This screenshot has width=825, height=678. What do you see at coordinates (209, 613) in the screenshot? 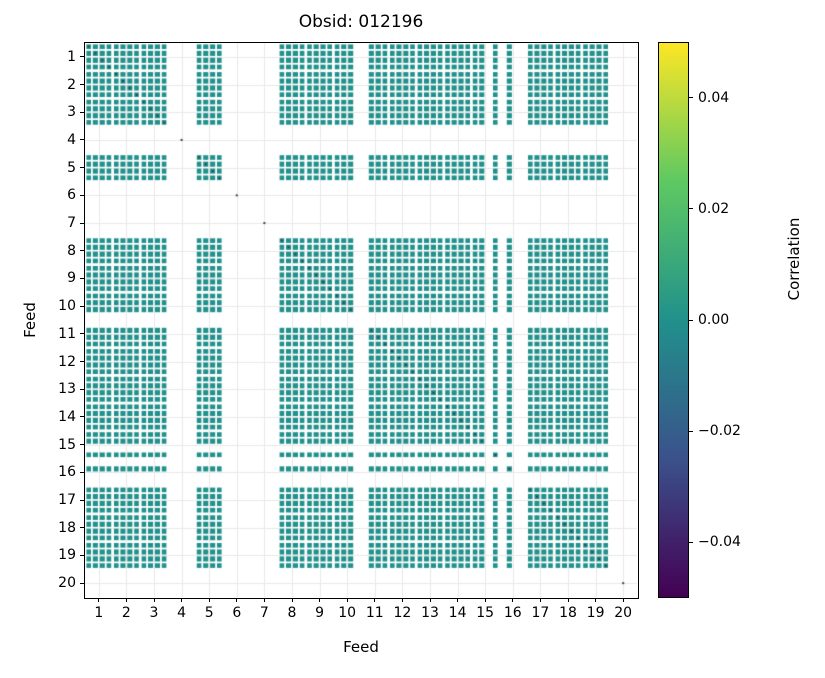
I see `x-tick-label: 5` at bounding box center [209, 613].